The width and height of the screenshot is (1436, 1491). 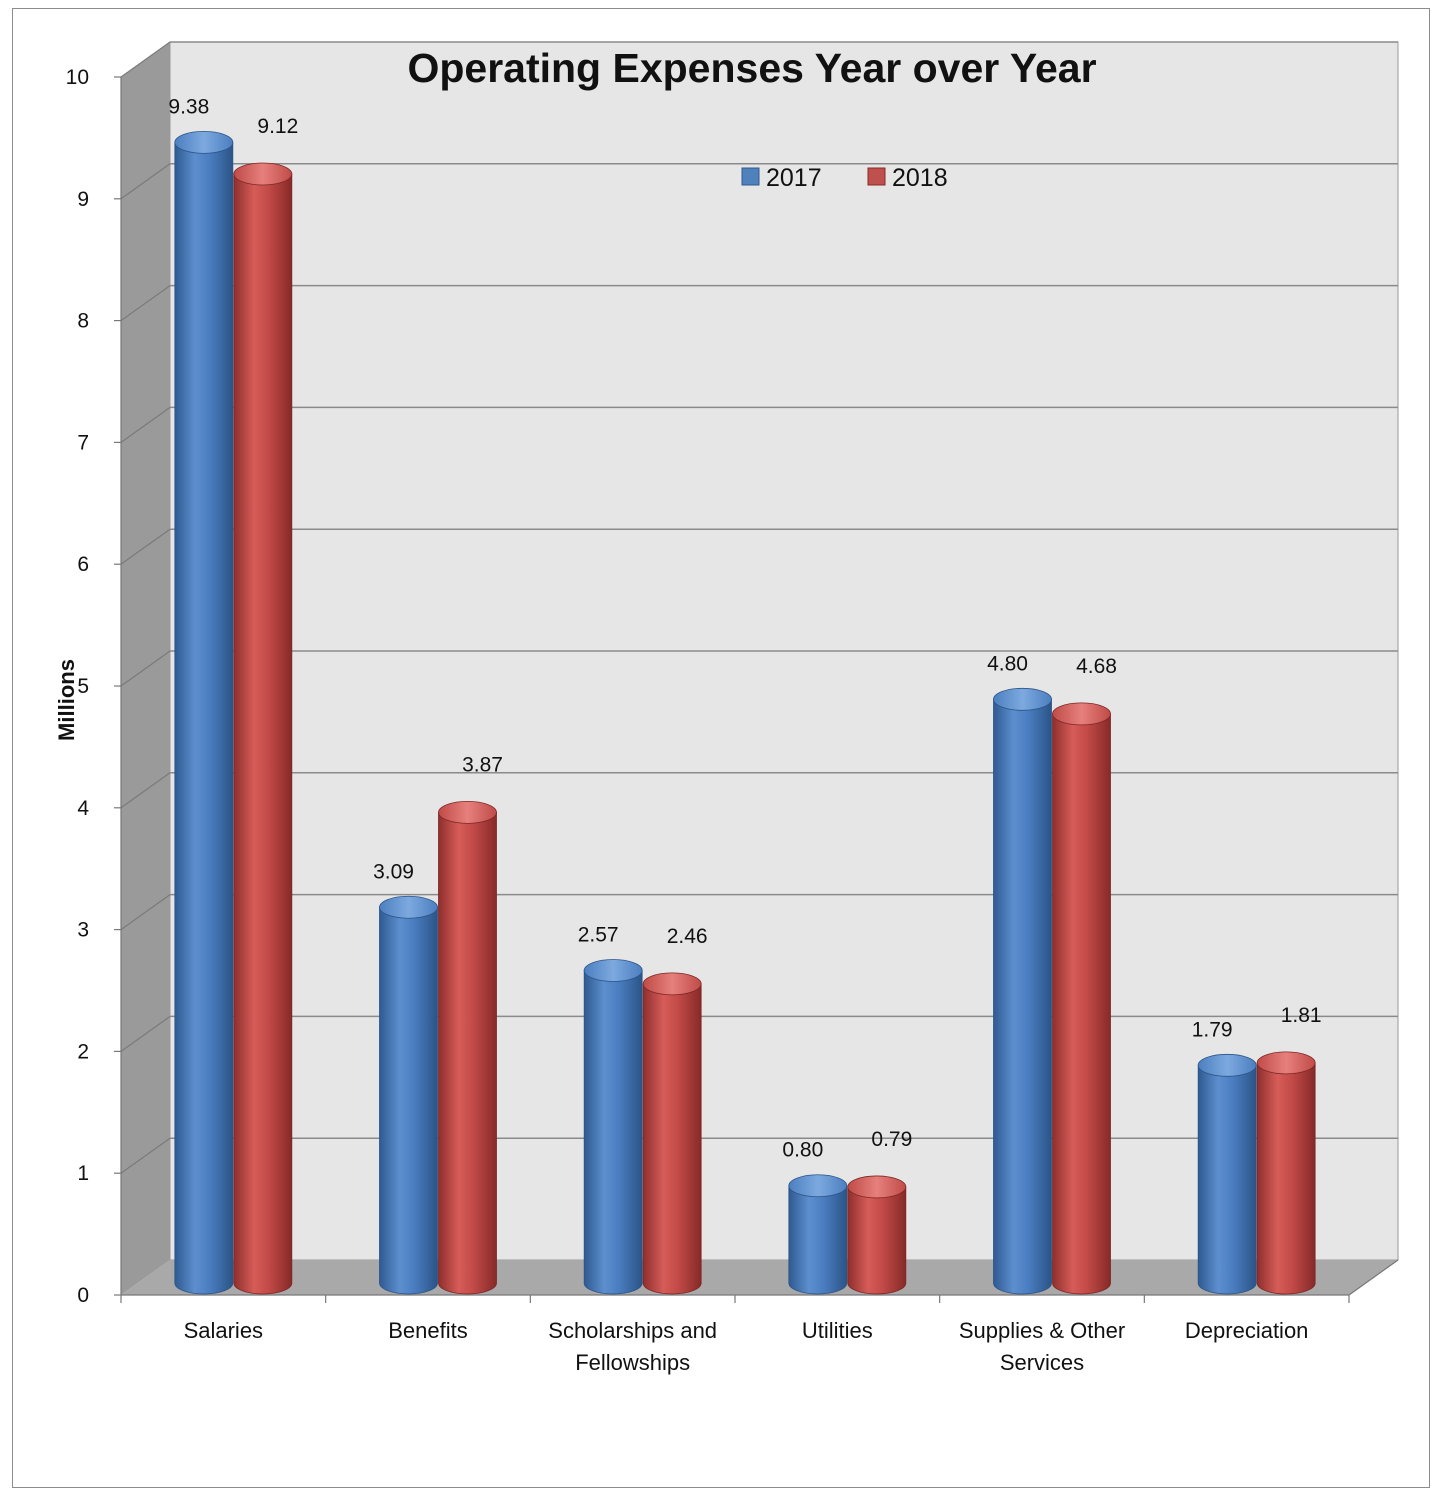 I want to click on data-label-2017-0: 9.38, so click(x=188, y=106).